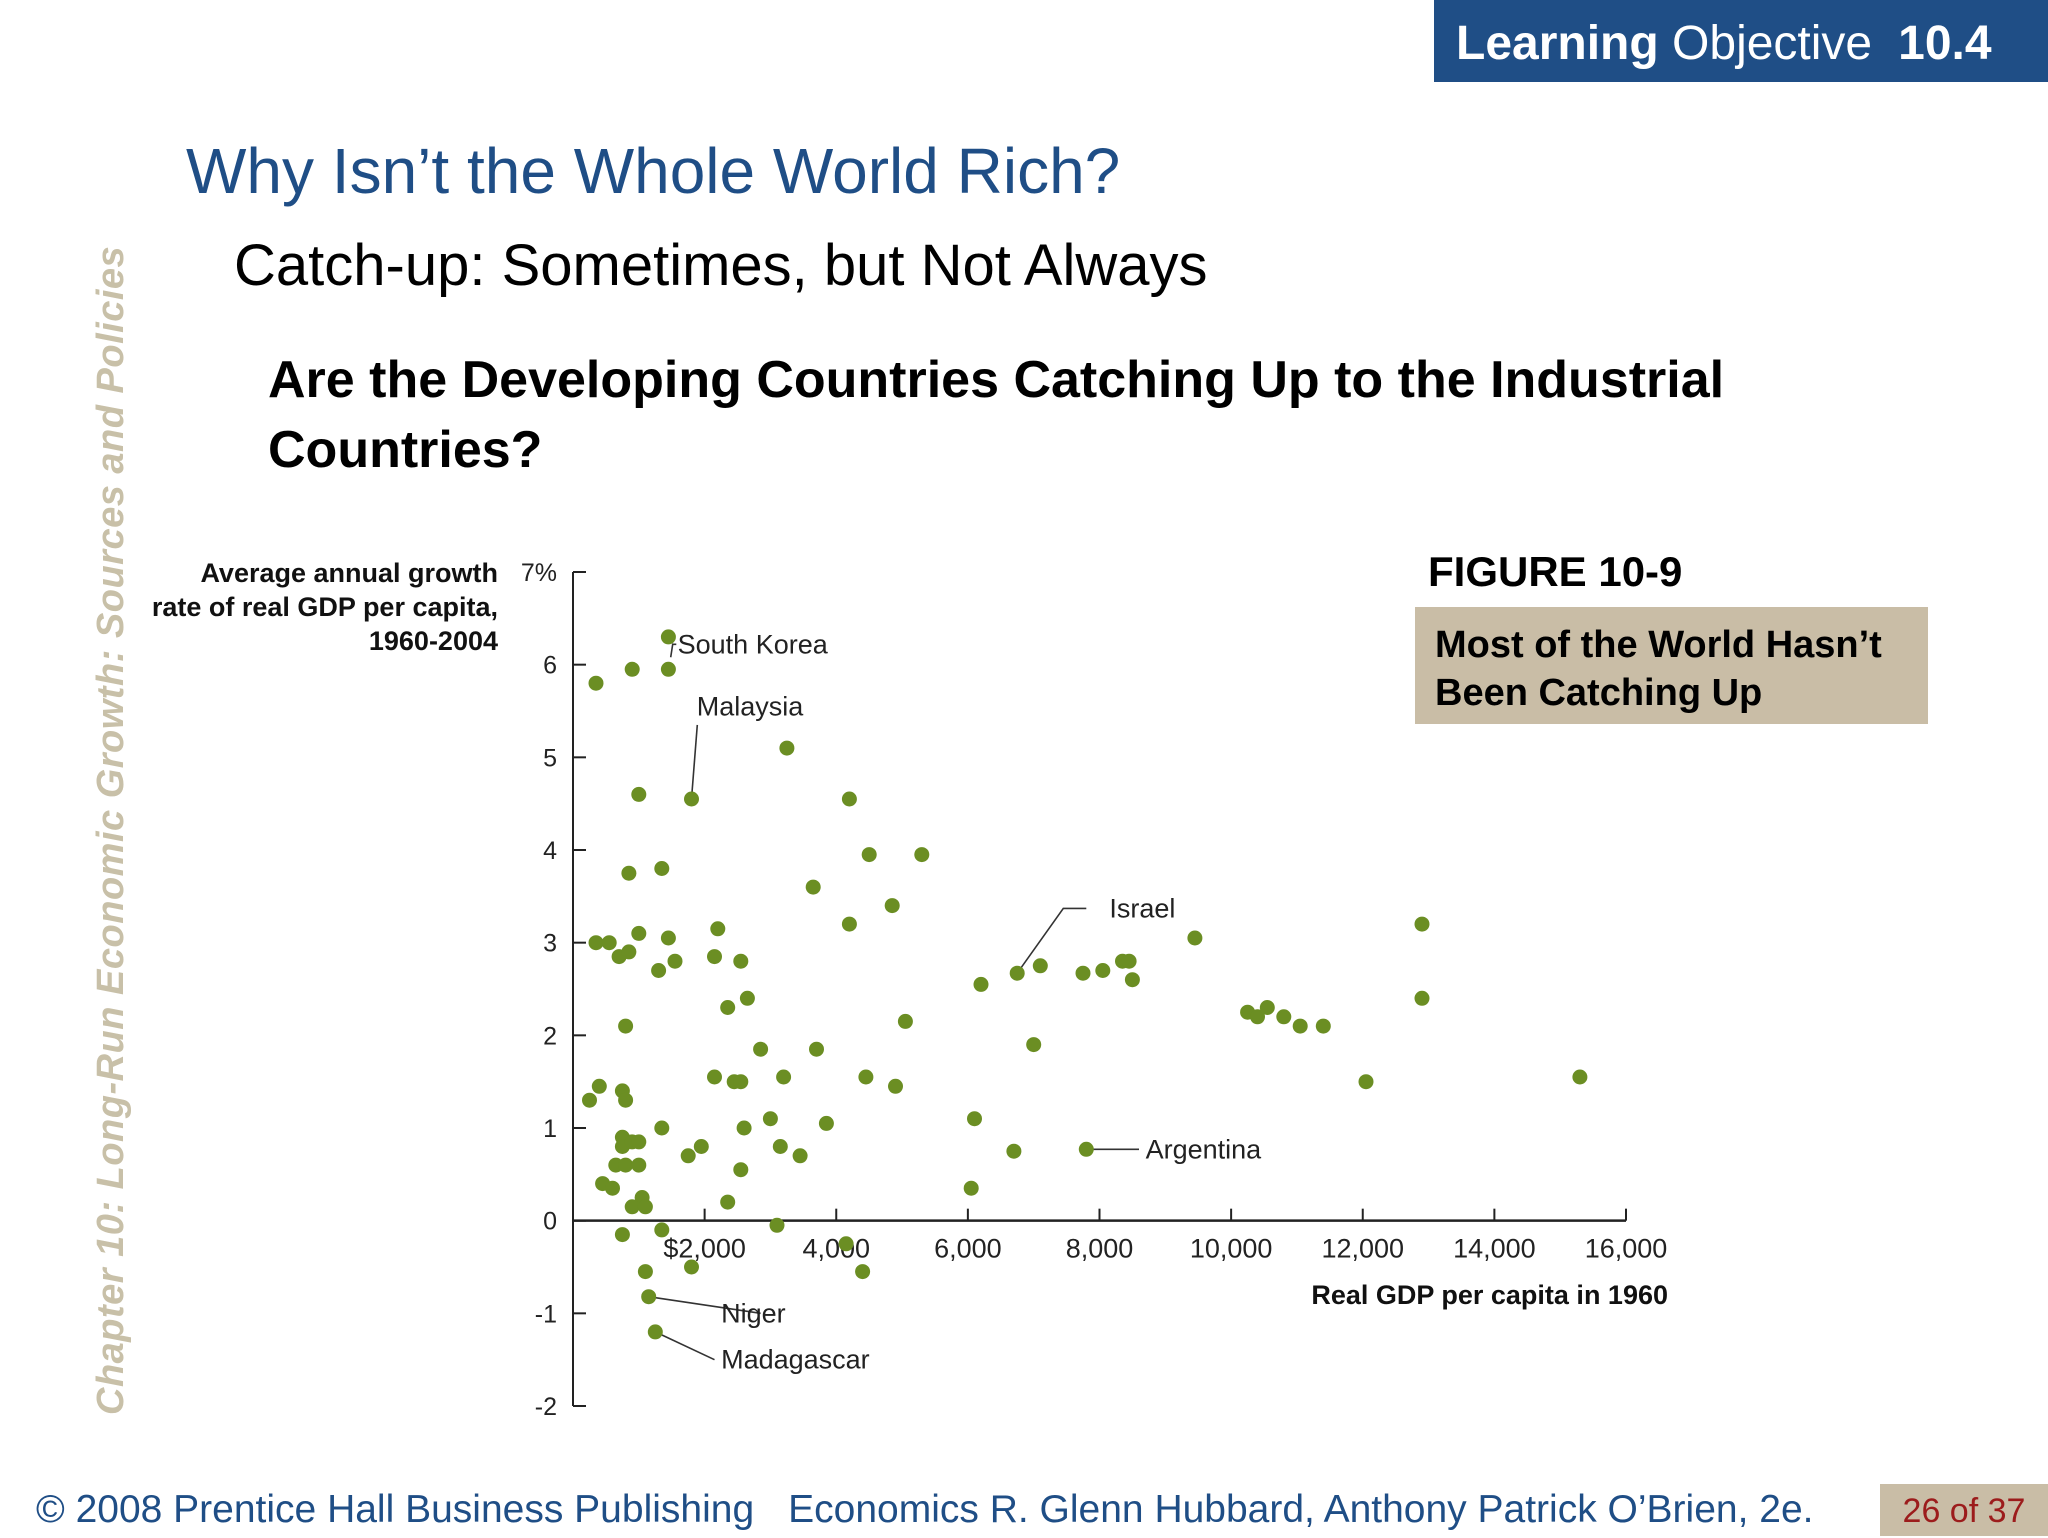  Describe the element at coordinates (546, 1314) in the screenshot. I see `y-tick-label: -1` at that location.